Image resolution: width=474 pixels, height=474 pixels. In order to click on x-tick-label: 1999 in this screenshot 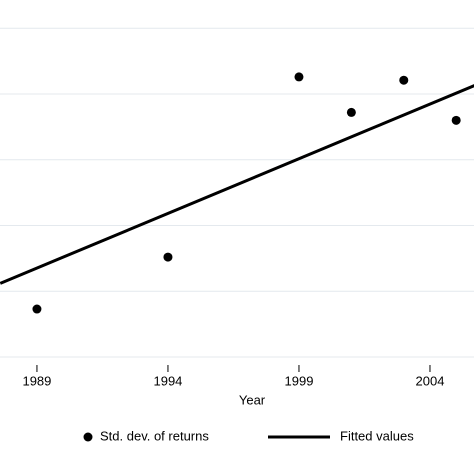, I will do `click(299, 380)`.